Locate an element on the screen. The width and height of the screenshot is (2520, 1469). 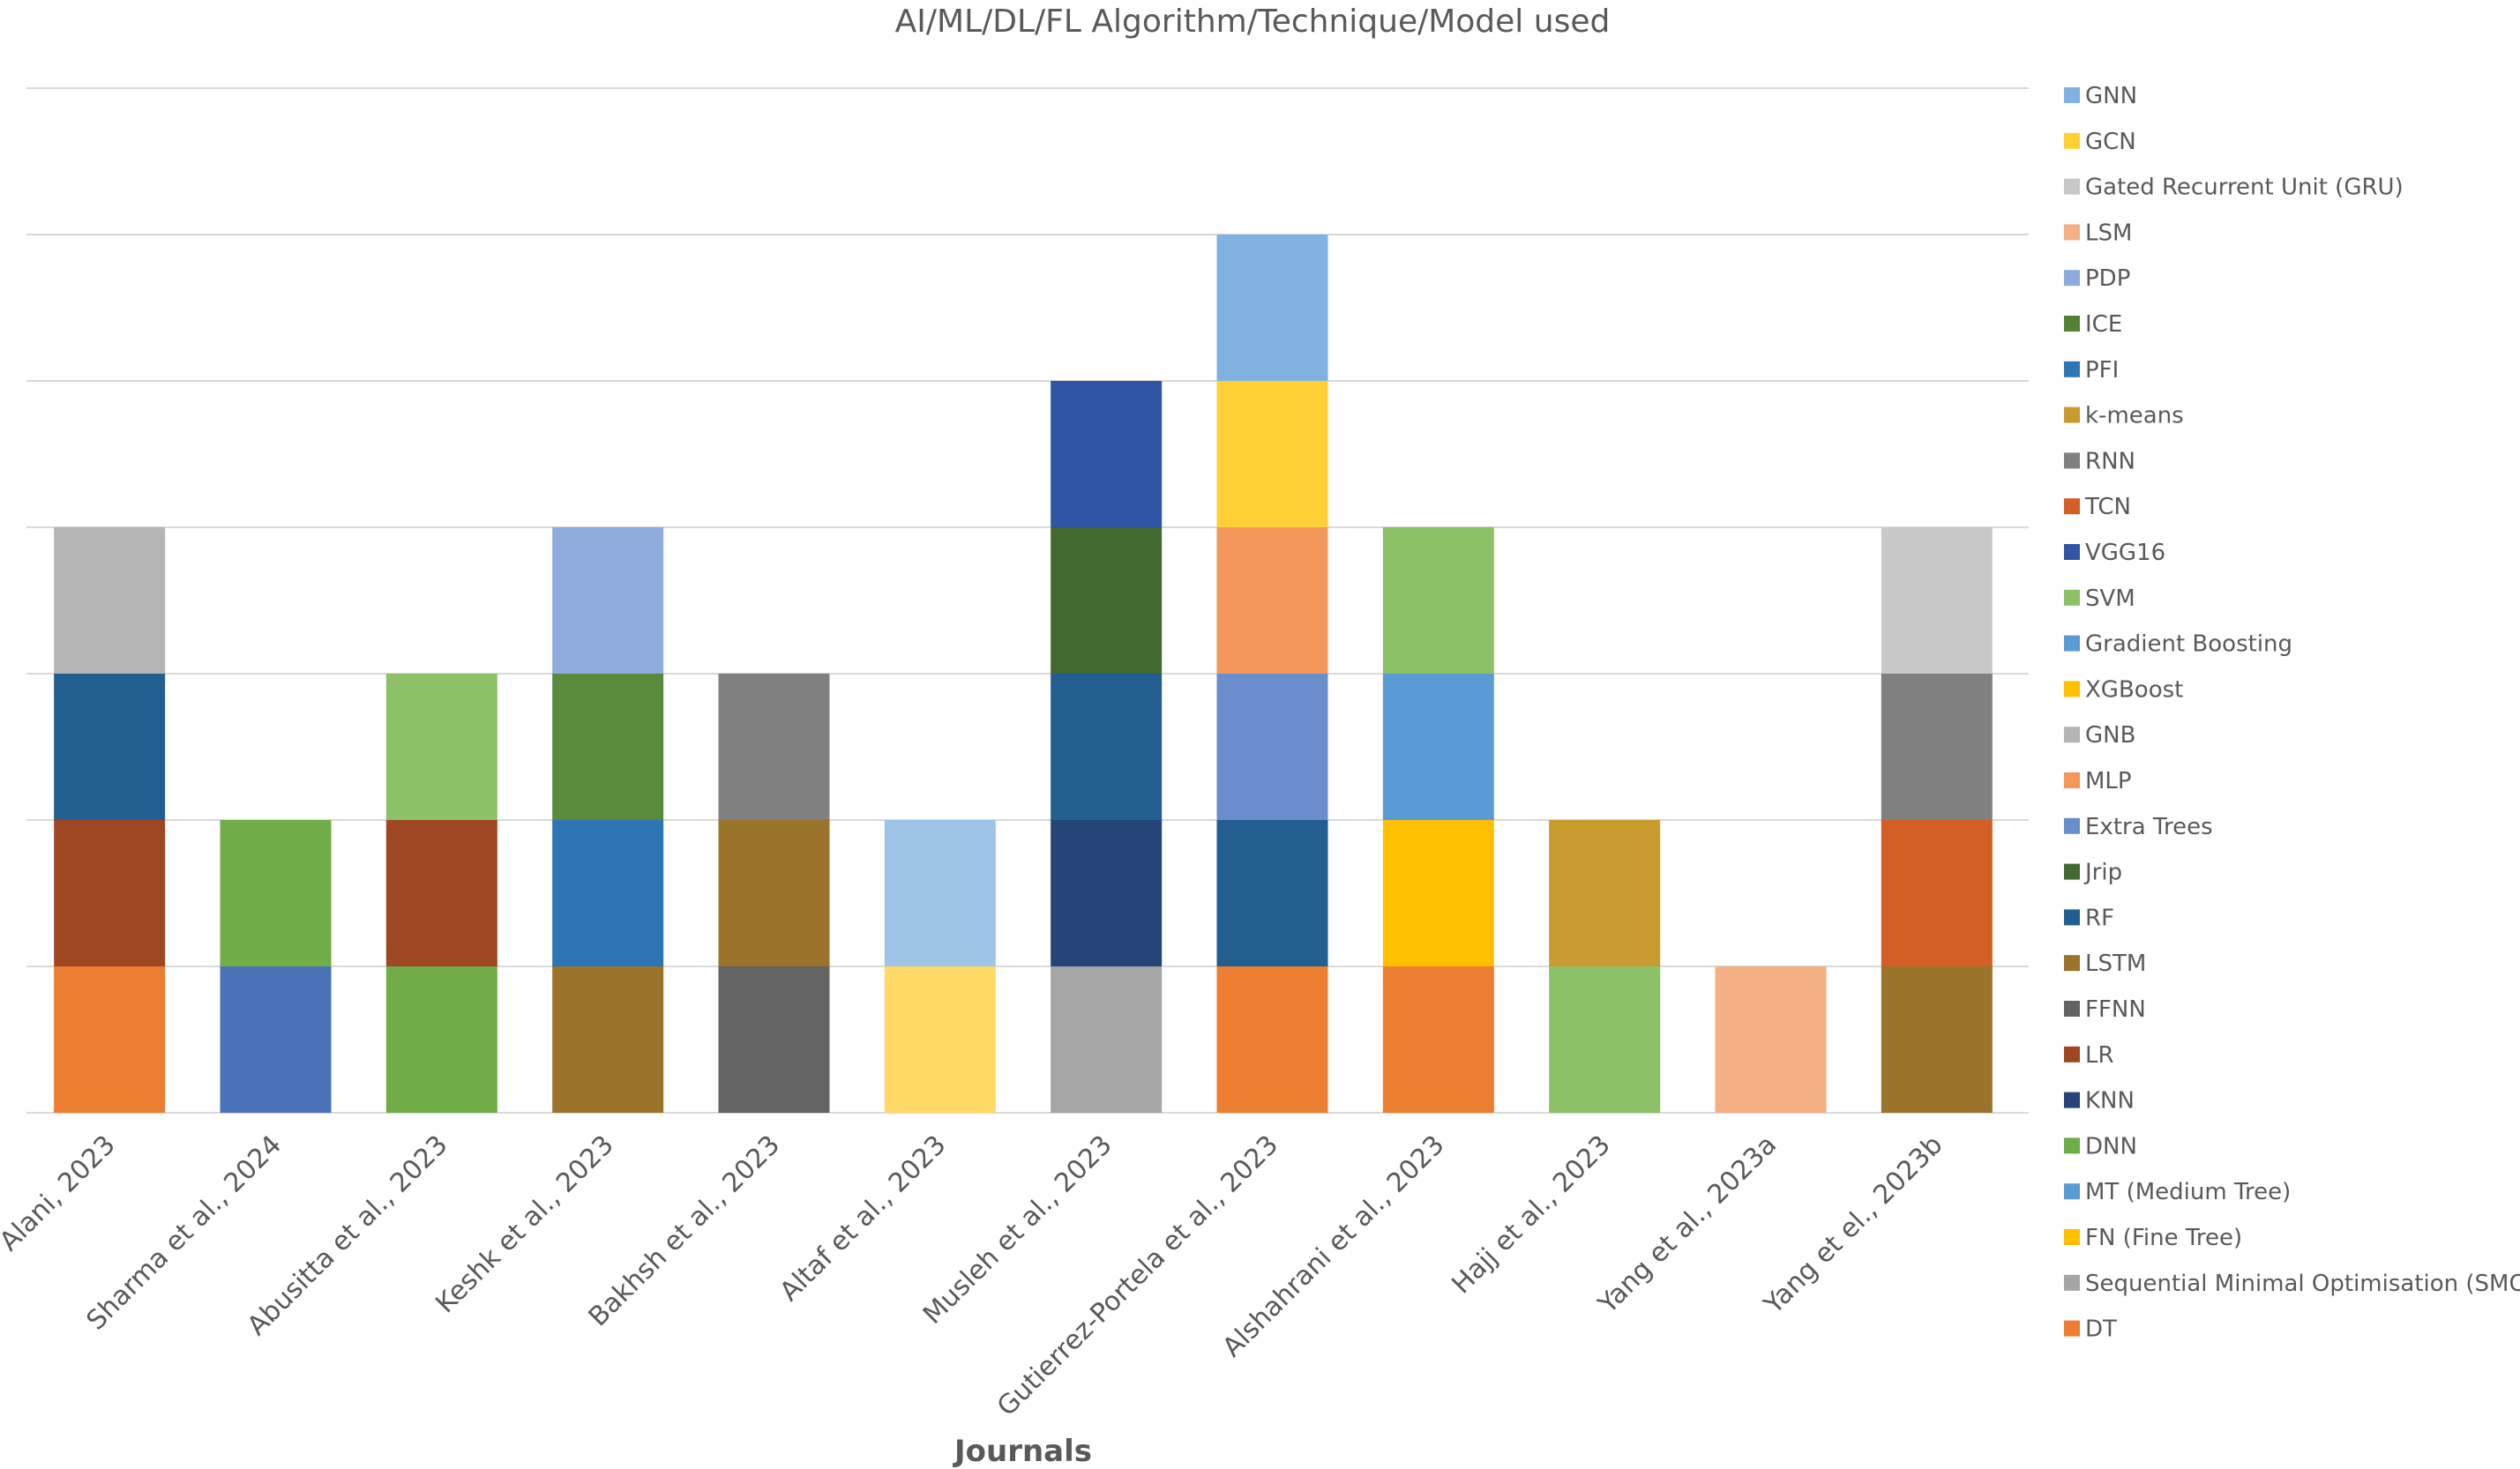
legend-label: GNN is located at coordinates (2111, 96).